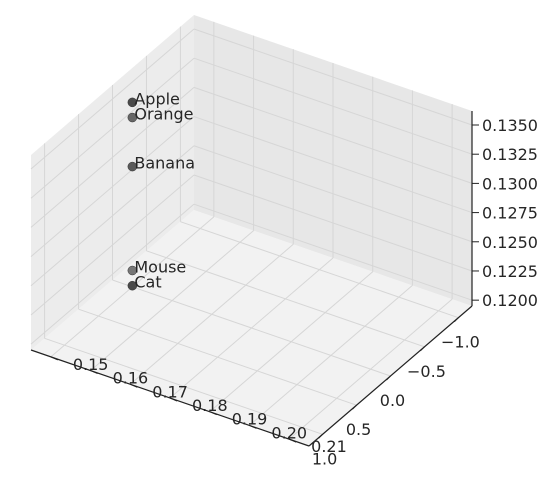  I want to click on x-tick-label: −1.0, so click(460, 342).